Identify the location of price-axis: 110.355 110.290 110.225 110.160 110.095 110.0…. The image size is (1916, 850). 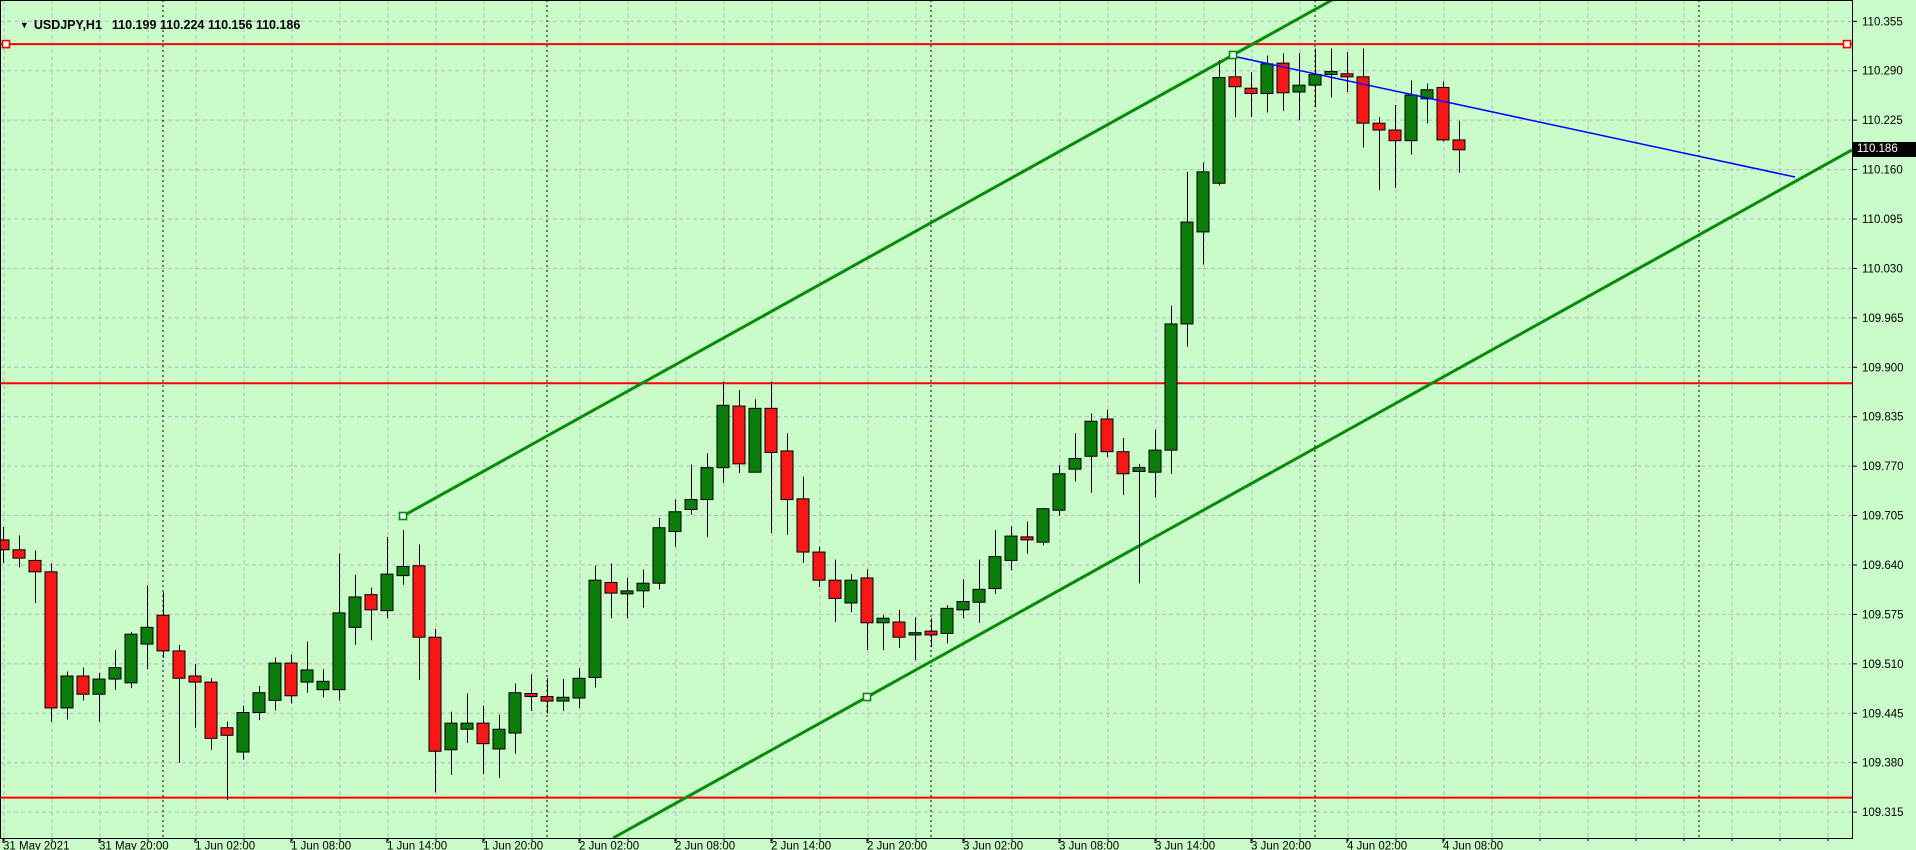
(1878, 417).